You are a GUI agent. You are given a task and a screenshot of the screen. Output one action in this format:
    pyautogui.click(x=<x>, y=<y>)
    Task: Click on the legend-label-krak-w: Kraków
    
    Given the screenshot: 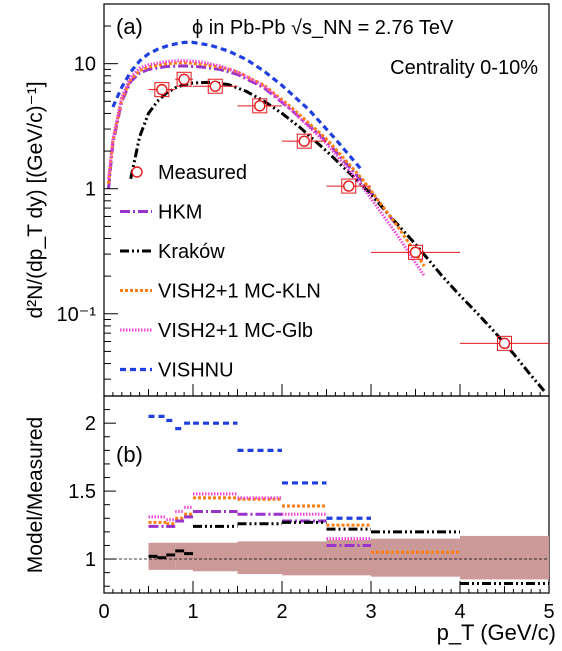 What is the action you would take?
    pyautogui.click(x=191, y=252)
    